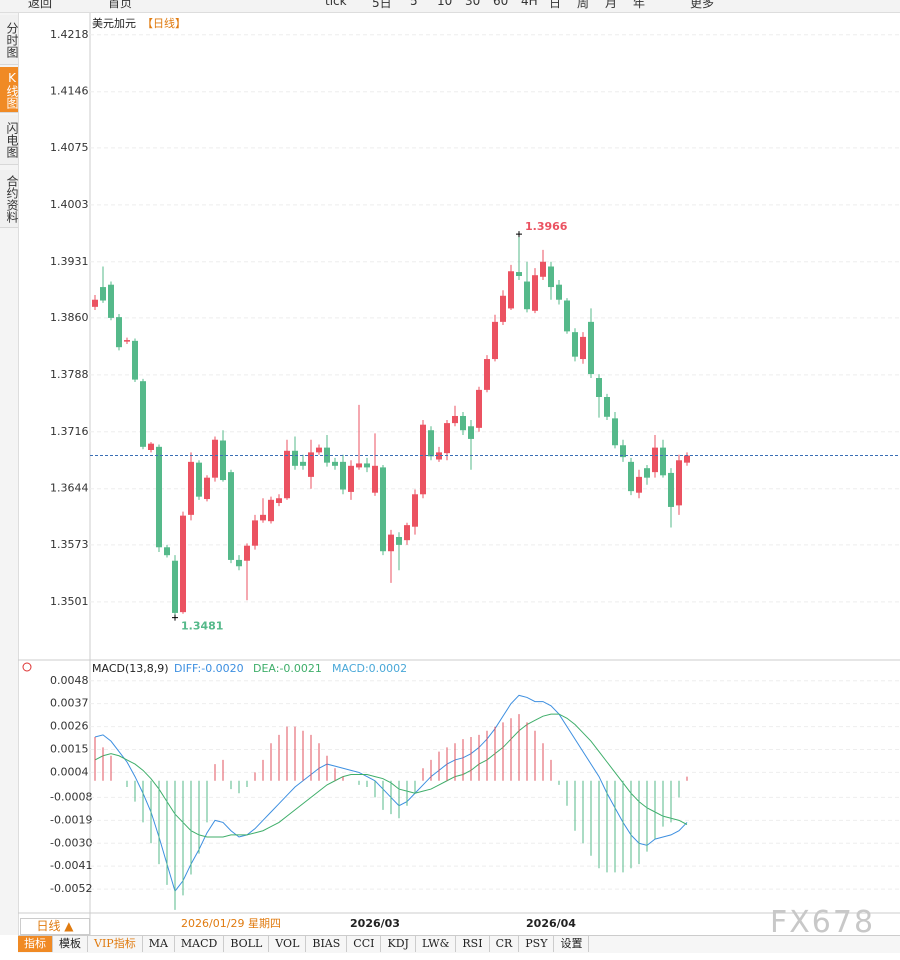 The width and height of the screenshot is (900, 960). I want to click on legend-entry: DEA:-0.0021, so click(287, 668).